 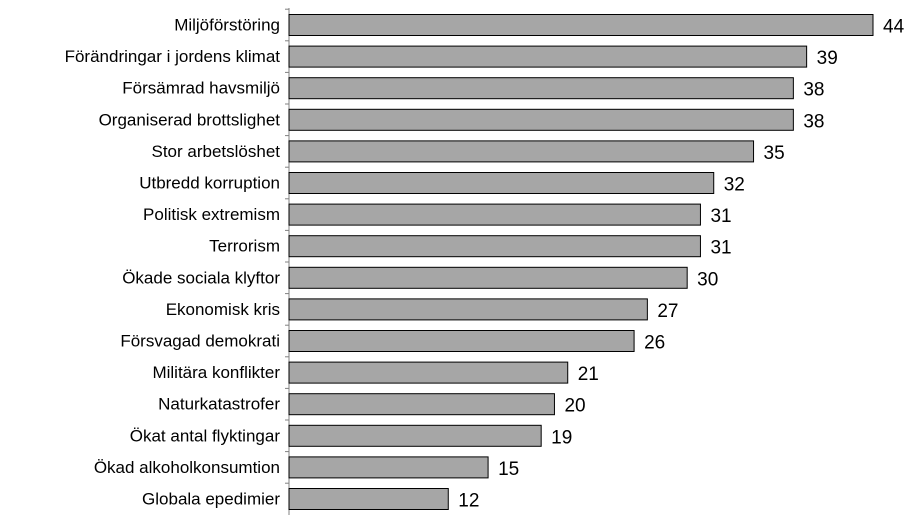 I want to click on category-label: Förändringar i jordens klimat, so click(x=173, y=56).